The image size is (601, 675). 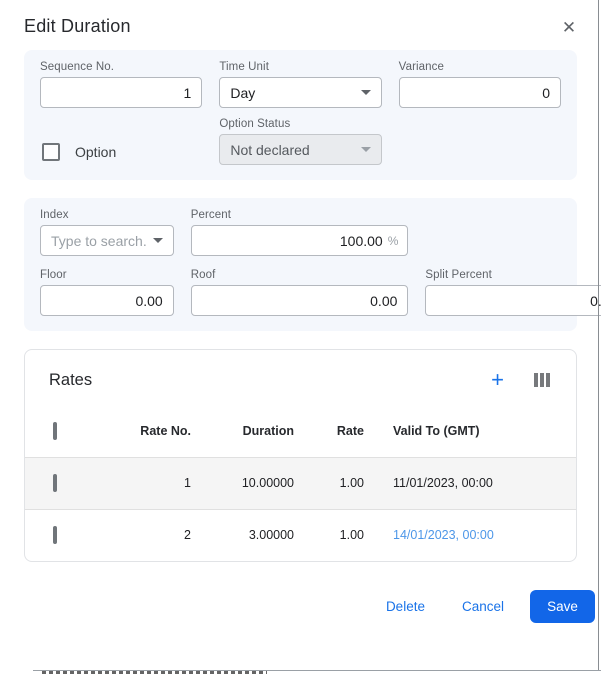 What do you see at coordinates (300, 92) in the screenshot?
I see `time-unit-select: Day` at bounding box center [300, 92].